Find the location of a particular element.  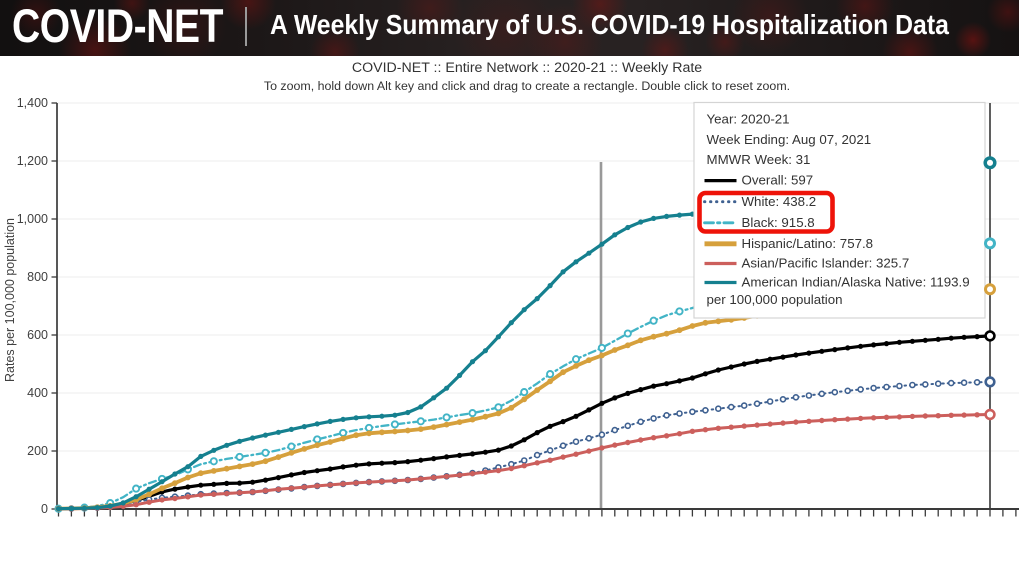

svg-text:American Indian/Alaska Native:: American Indian/Alaska Native: 1193.9 is located at coordinates (856, 282).